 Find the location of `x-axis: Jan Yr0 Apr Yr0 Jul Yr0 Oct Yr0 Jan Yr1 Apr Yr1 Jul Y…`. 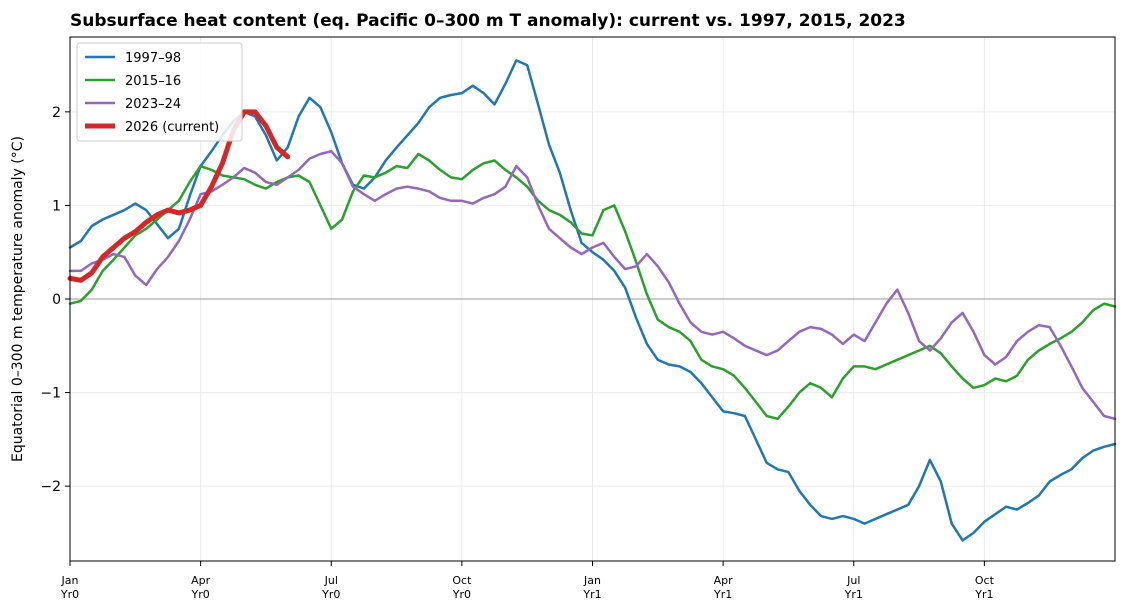

x-axis: Jan Yr0 Apr Yr0 Jul Yr0 Oct Yr0 Jan Yr1 Apr Yr1 Jul Y… is located at coordinates (527, 581).